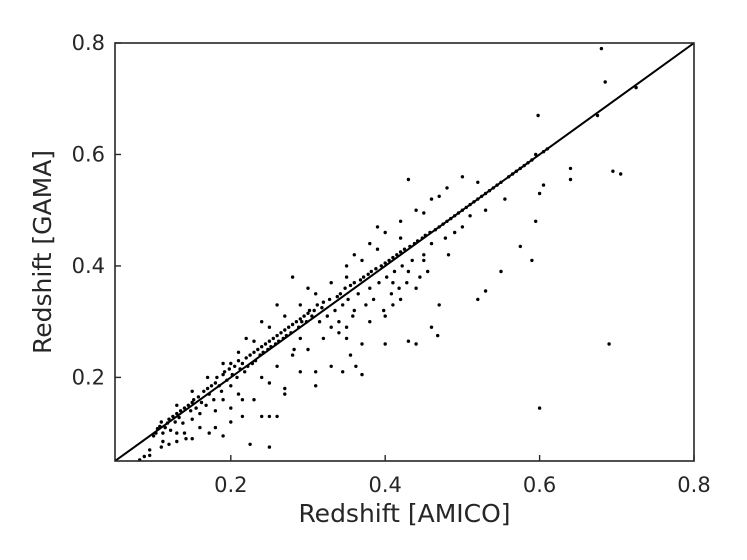 The width and height of the screenshot is (747, 560). Describe the element at coordinates (462, 476) in the screenshot. I see `x-axis-ticks: 0.2 0.4 0.6 0.8` at that location.